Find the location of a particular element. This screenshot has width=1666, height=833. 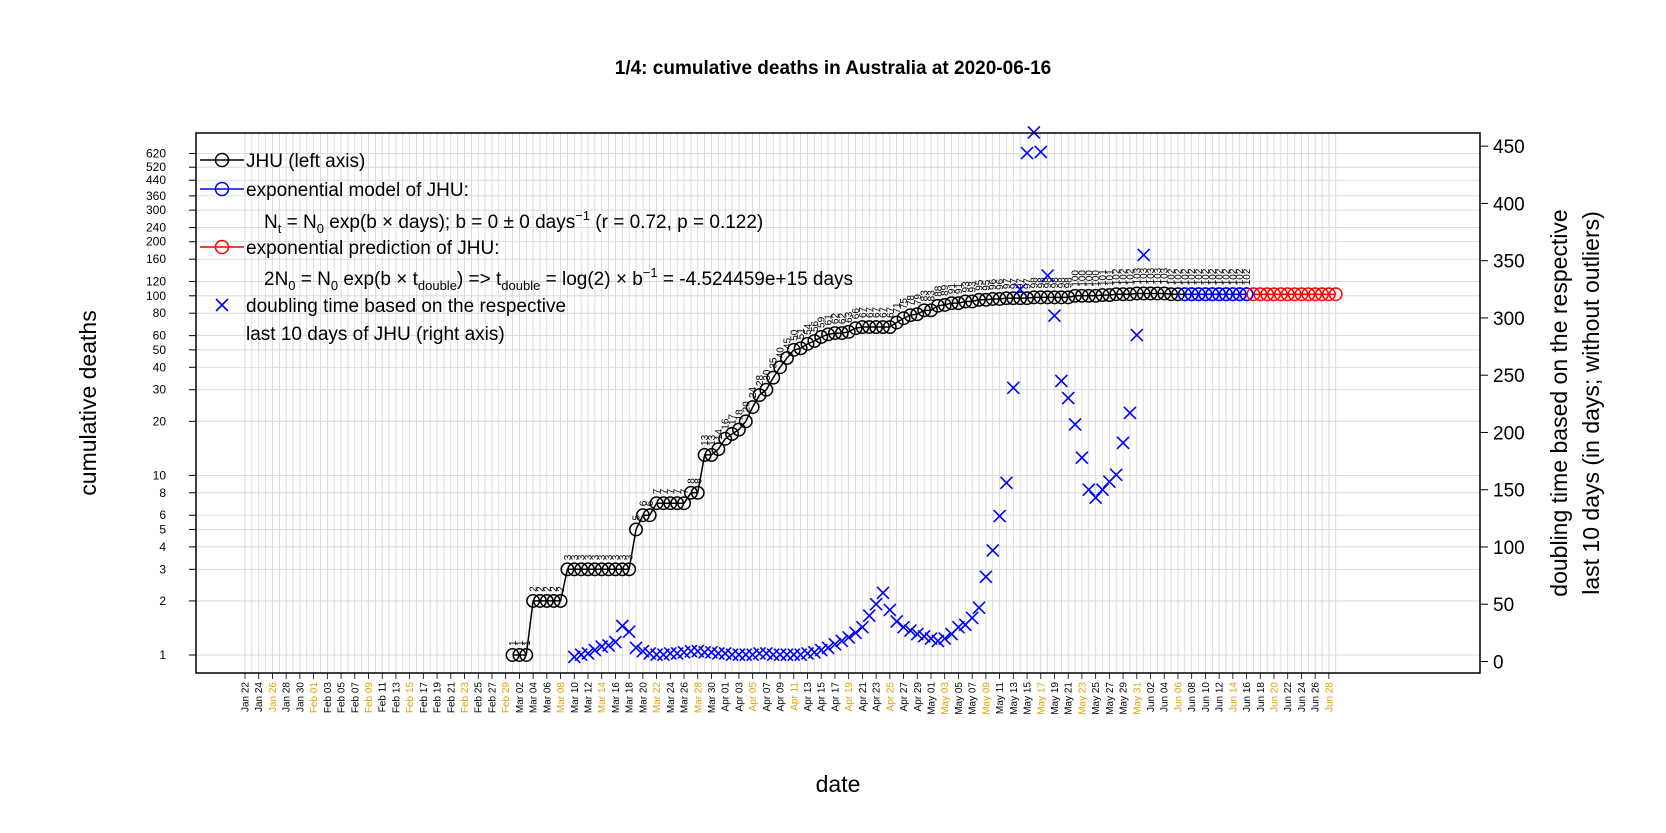

x-tick-label: Apr 29 is located at coordinates (918, 697).